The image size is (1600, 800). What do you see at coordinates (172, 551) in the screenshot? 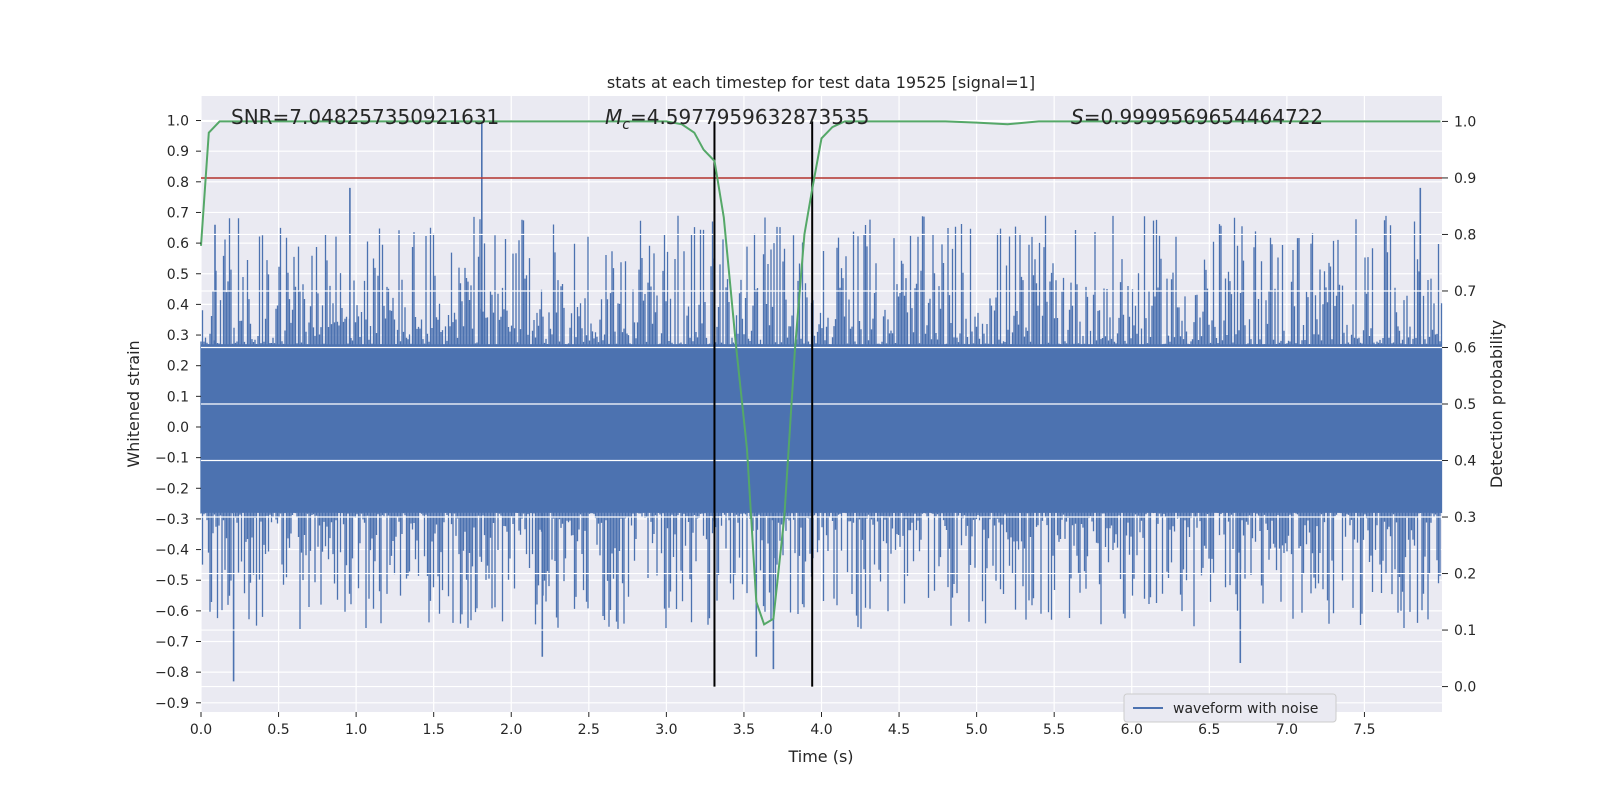
I see `y-tick-label: −0.4` at bounding box center [172, 551].